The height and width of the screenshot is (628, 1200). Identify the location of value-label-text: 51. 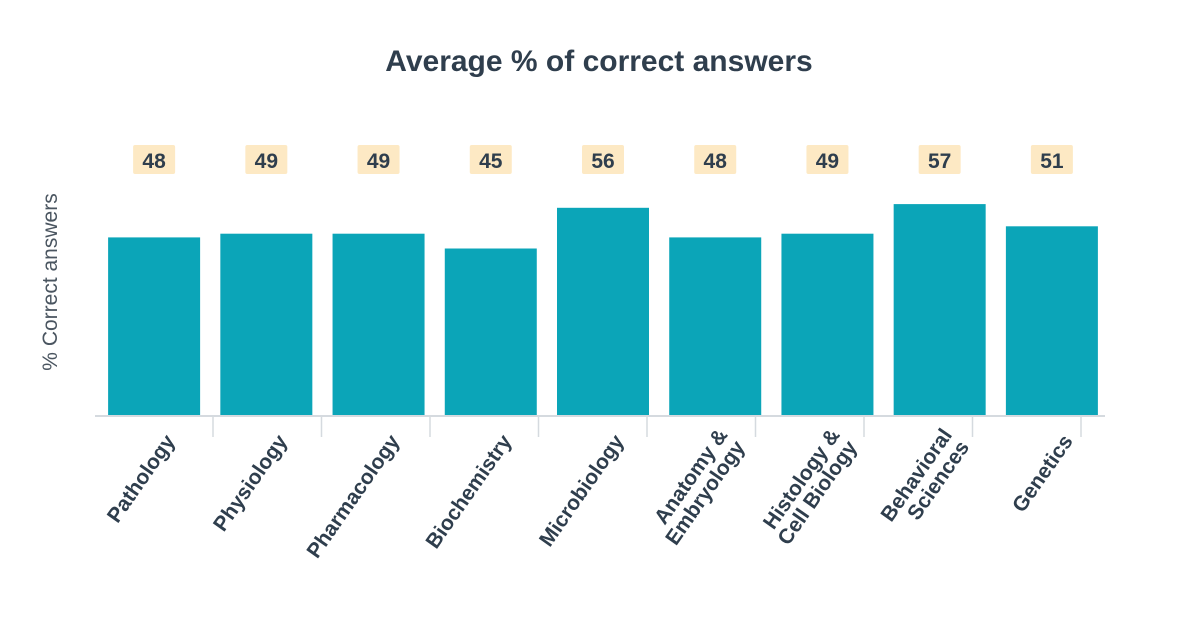
(1052, 161).